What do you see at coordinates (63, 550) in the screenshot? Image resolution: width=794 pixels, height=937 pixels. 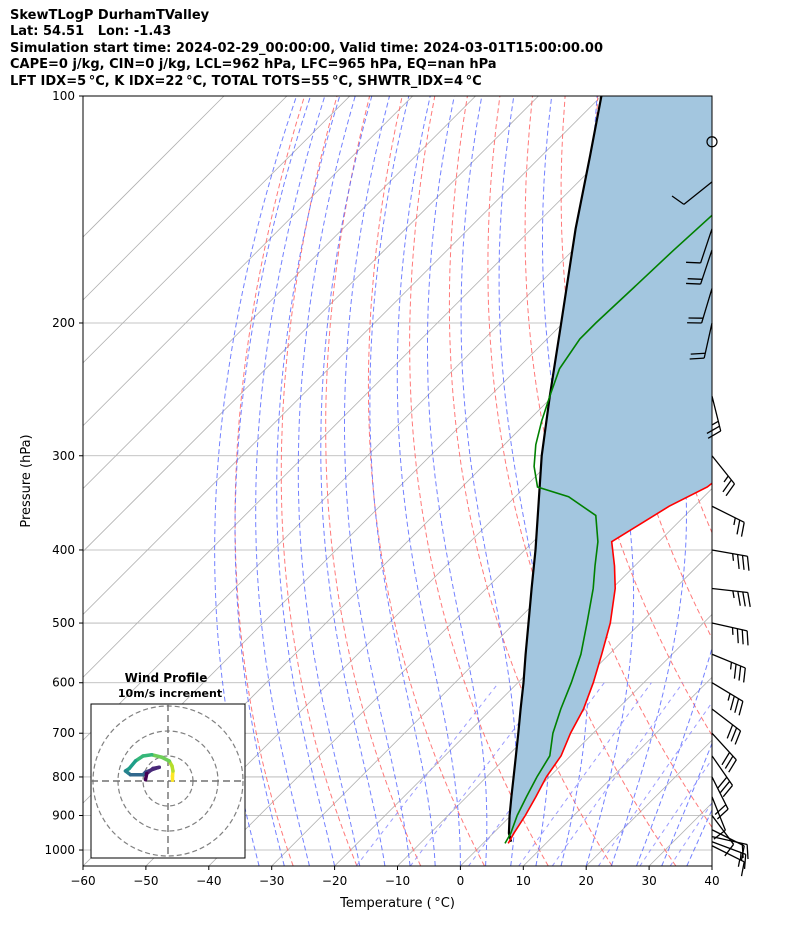 I see `y-tick-label: 400` at bounding box center [63, 550].